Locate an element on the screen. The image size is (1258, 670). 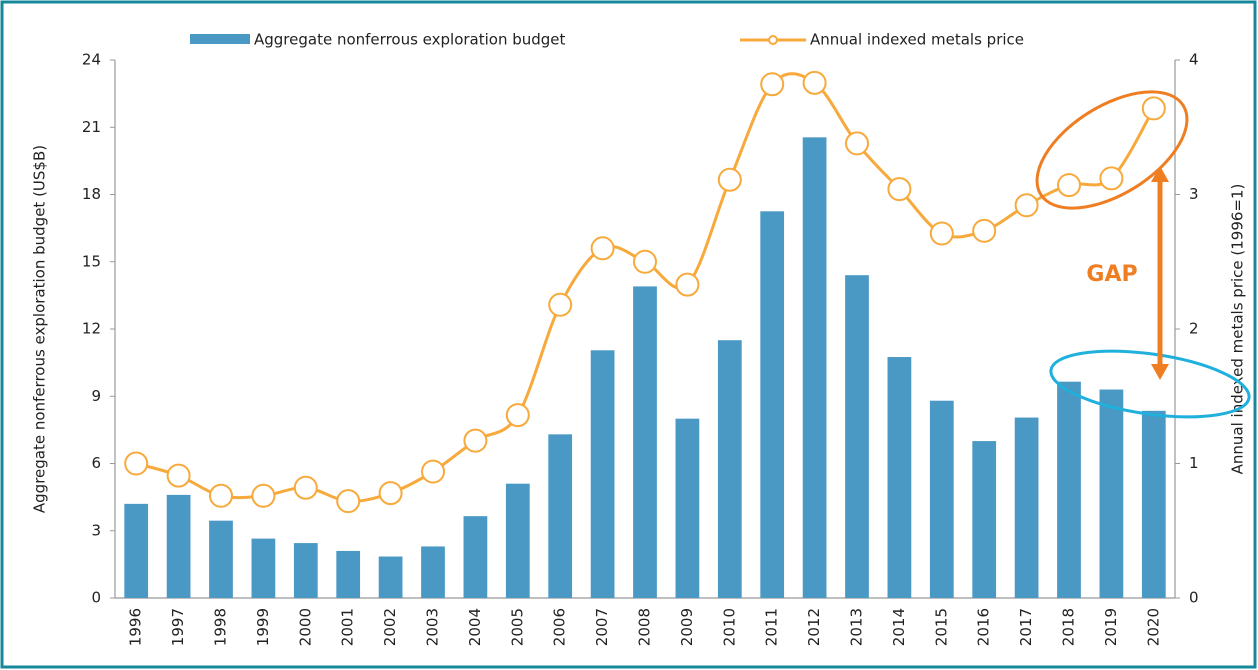
x-tick-label: 2014 is located at coordinates (899, 627).